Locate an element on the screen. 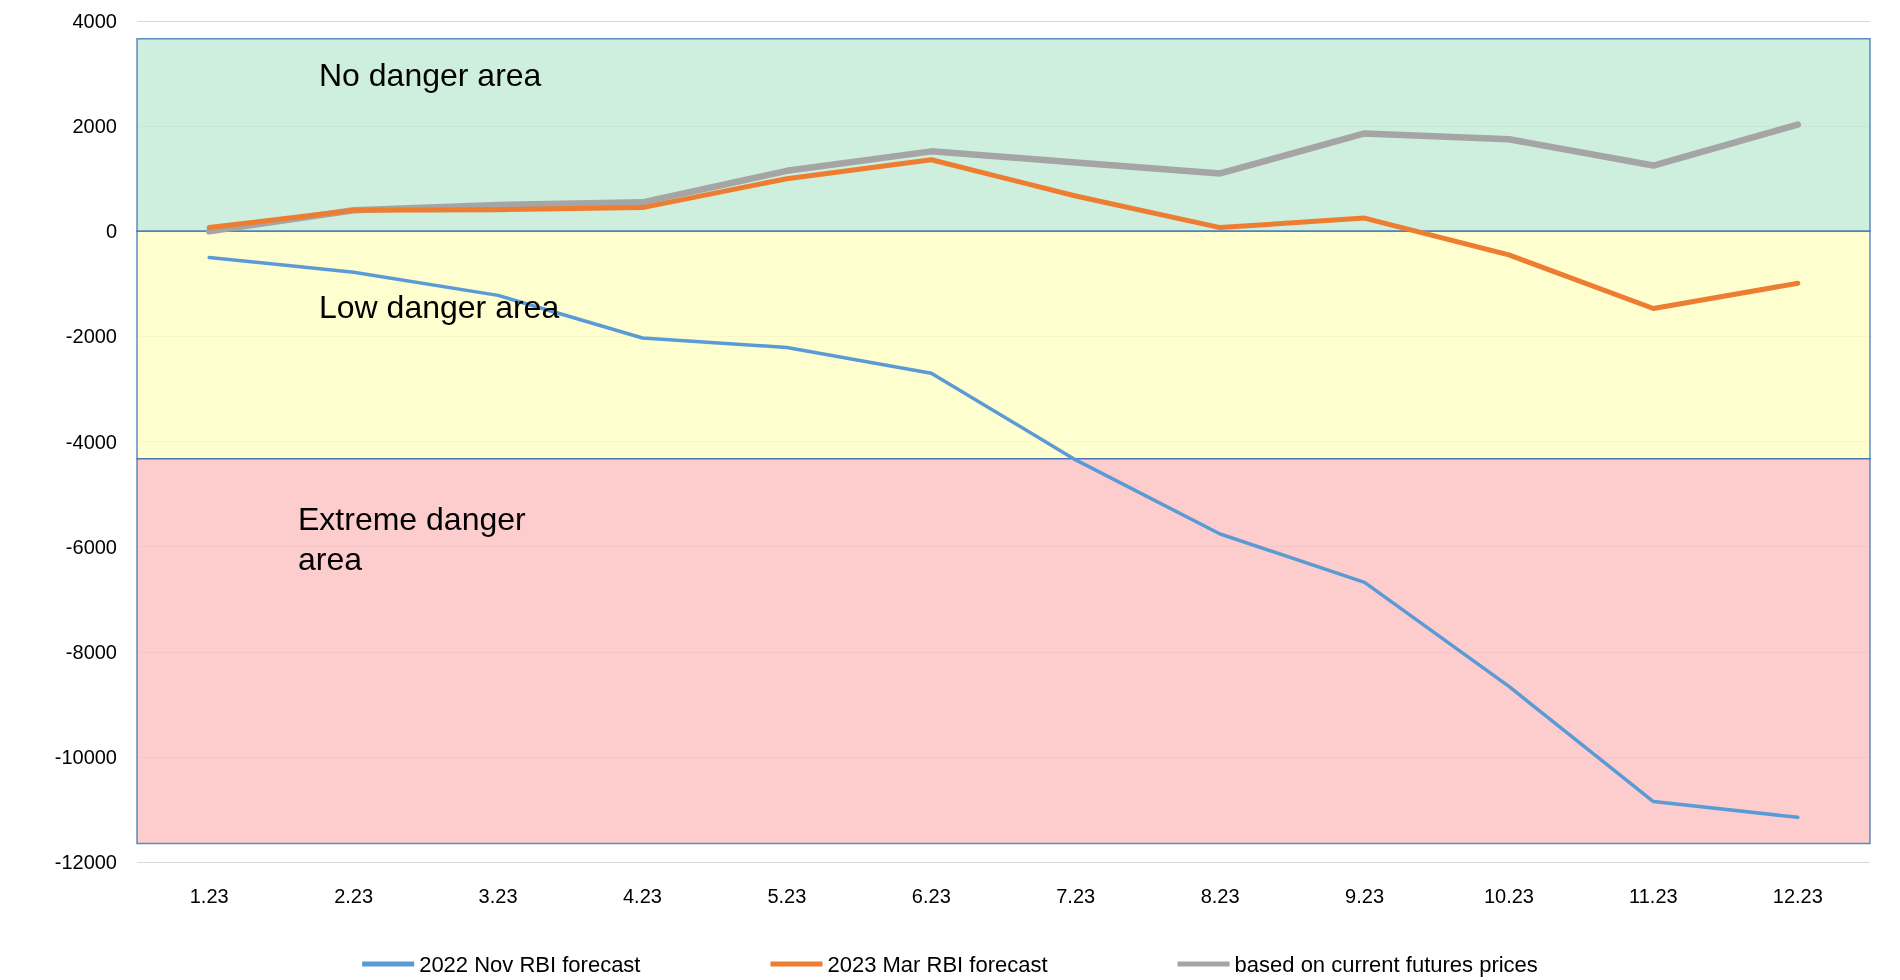 This screenshot has height=980, width=1900. legend-label: 2022 Nov RBI forecast is located at coordinates (530, 964).